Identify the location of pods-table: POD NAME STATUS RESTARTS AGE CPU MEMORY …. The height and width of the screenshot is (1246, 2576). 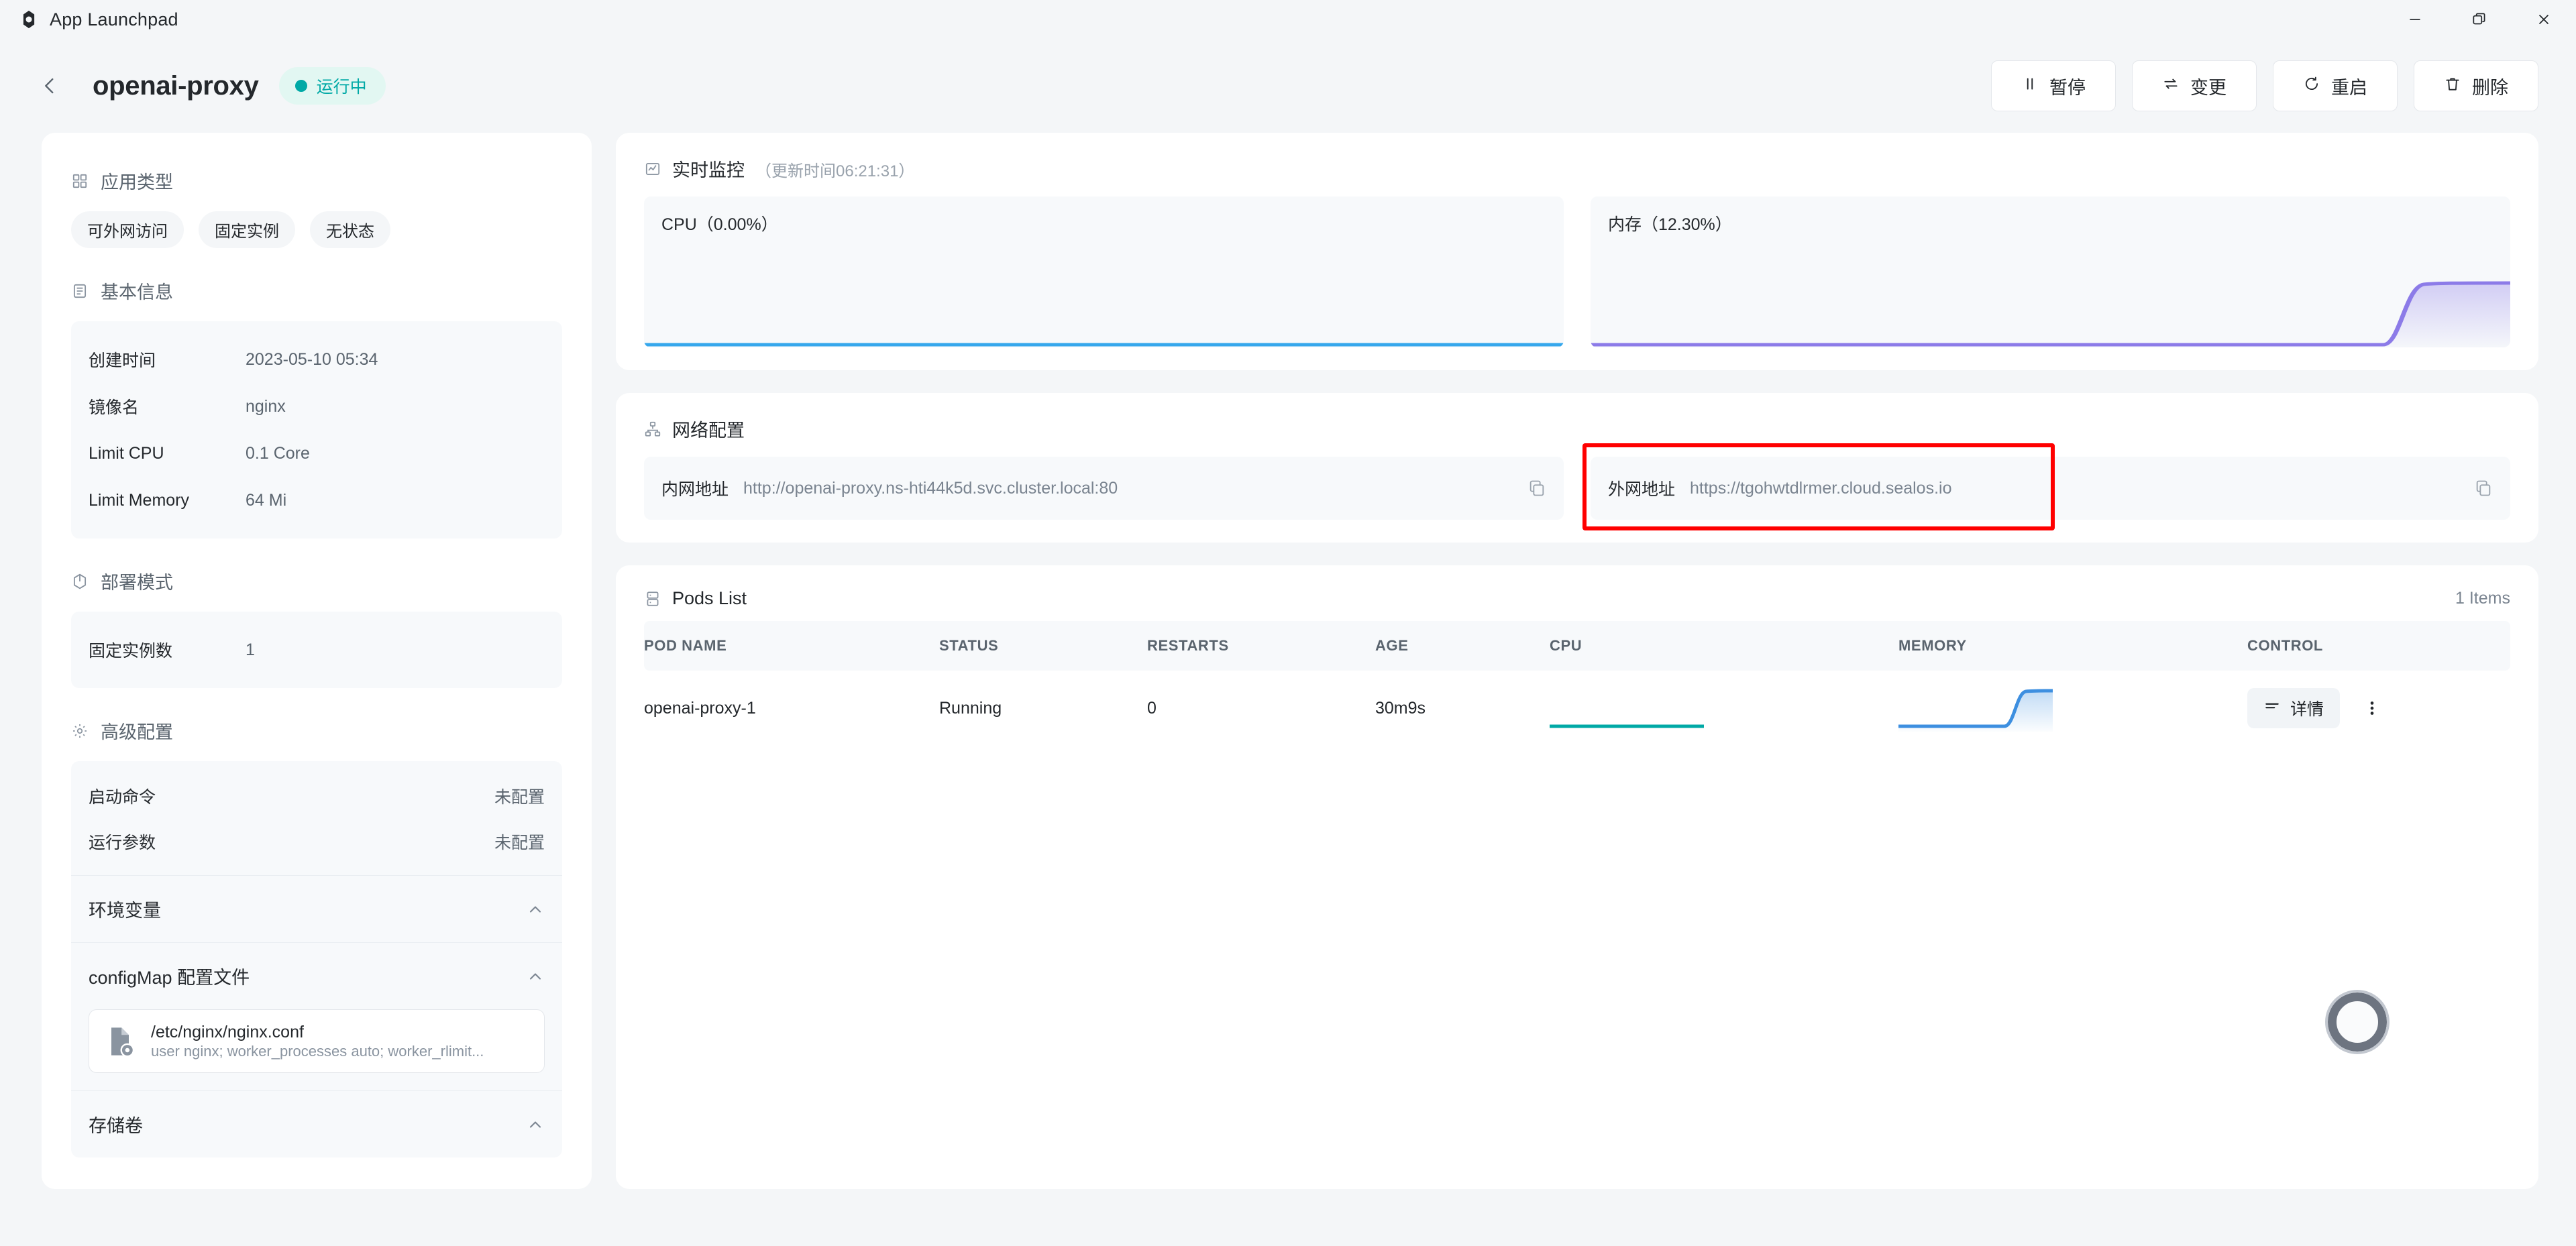
(1577, 683).